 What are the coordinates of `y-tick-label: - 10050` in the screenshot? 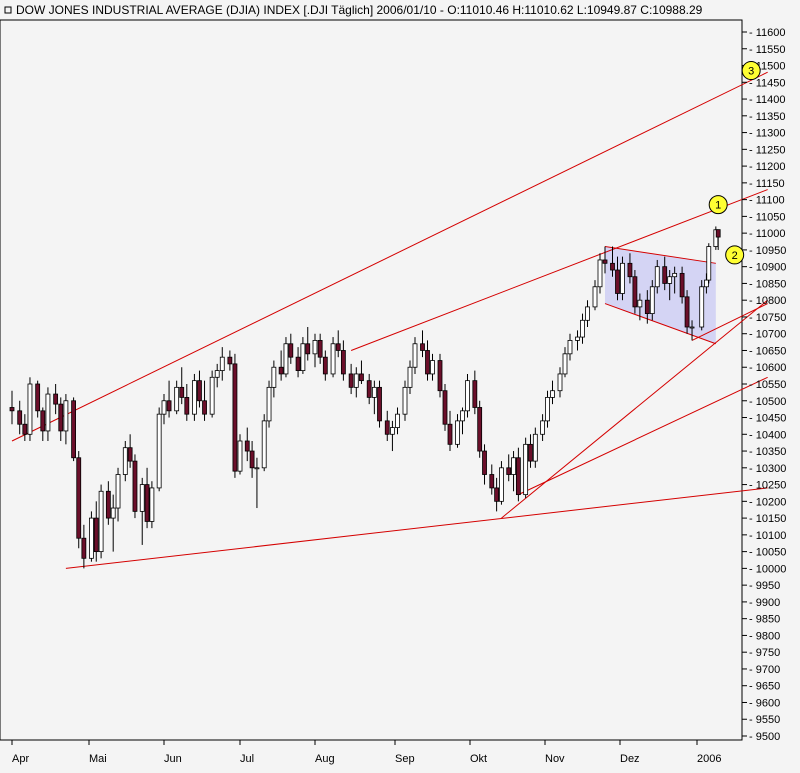 It's located at (767, 553).